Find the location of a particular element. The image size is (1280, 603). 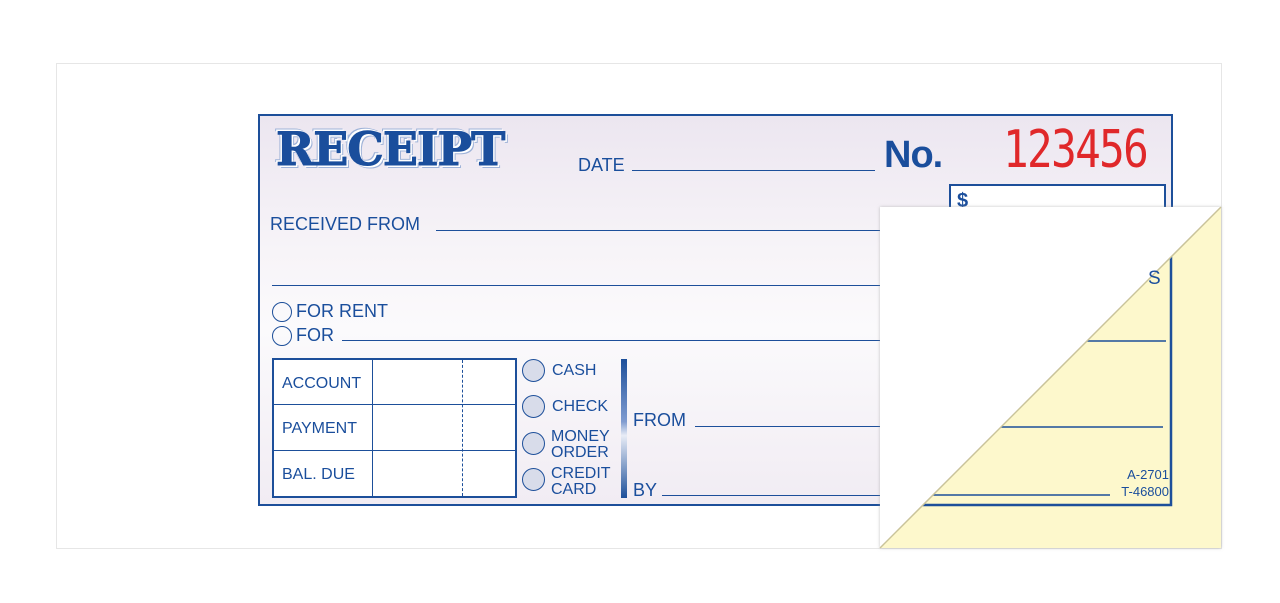

for-radio is located at coordinates (282, 336).